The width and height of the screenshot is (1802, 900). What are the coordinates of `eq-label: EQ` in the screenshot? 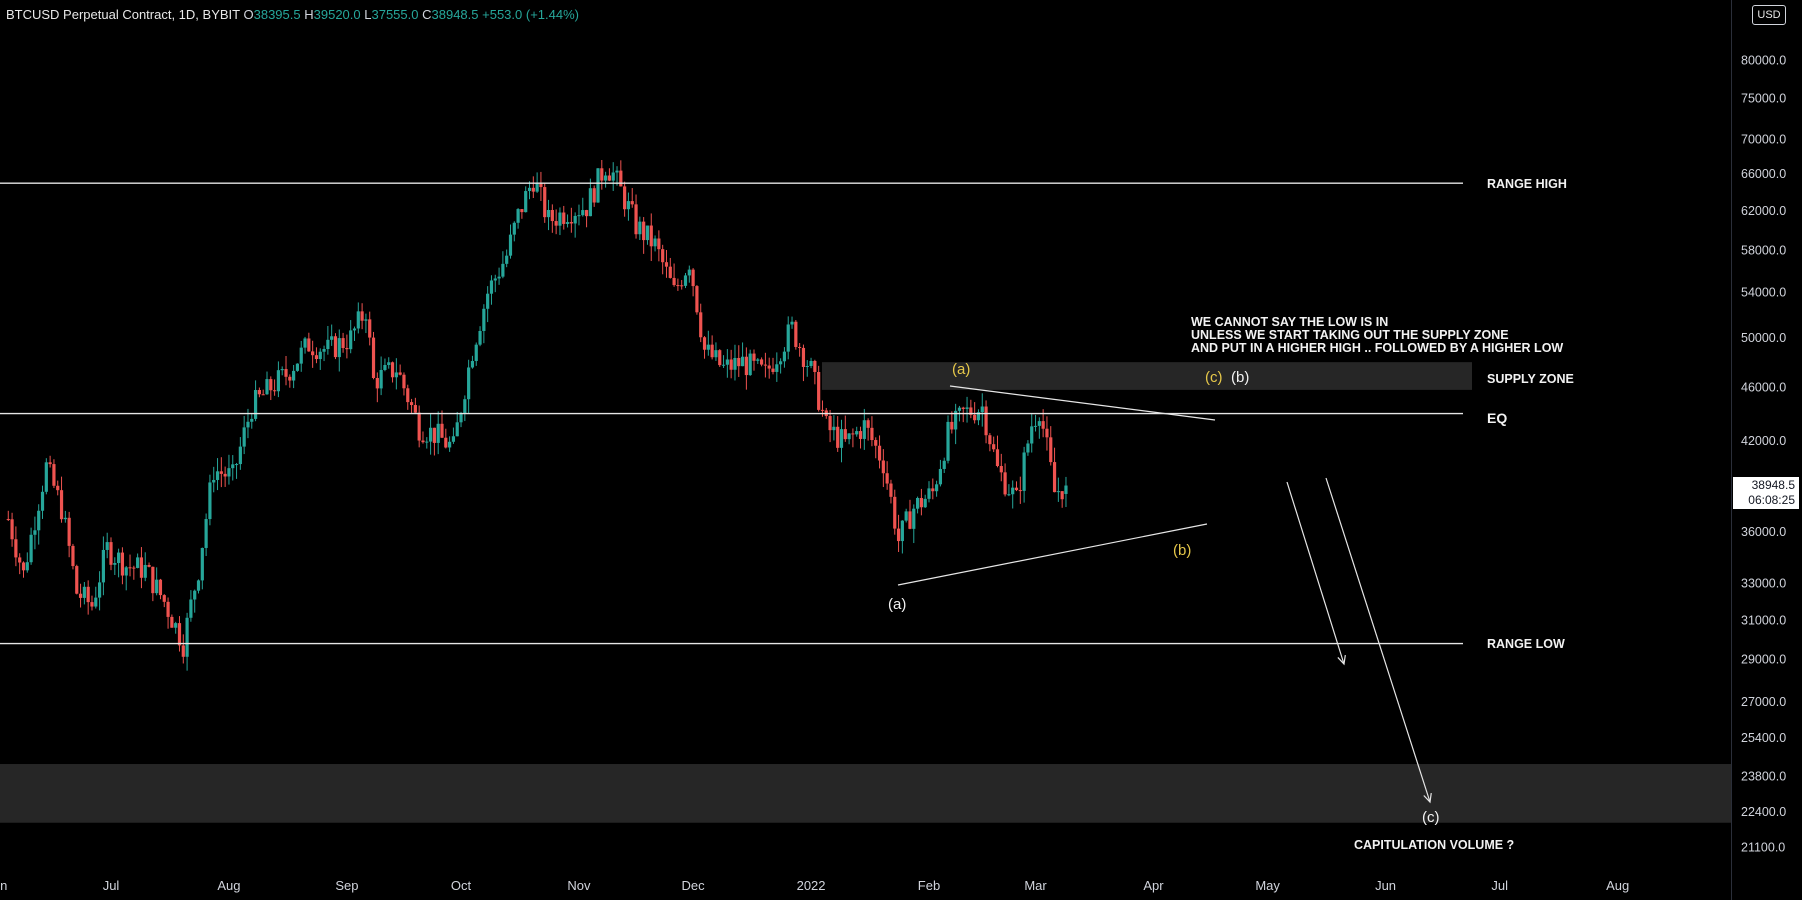 It's located at (1497, 418).